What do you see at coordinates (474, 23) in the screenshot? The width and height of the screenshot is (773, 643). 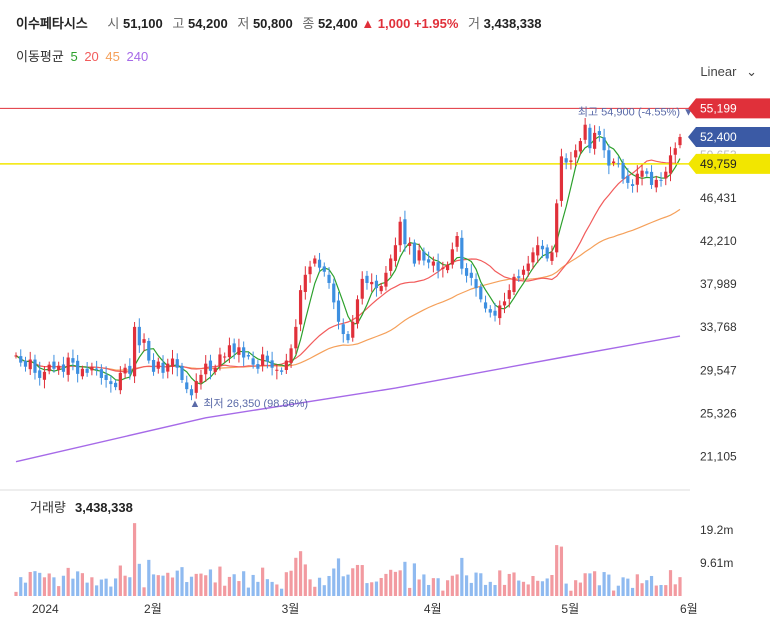 I see `volume-label: 거` at bounding box center [474, 23].